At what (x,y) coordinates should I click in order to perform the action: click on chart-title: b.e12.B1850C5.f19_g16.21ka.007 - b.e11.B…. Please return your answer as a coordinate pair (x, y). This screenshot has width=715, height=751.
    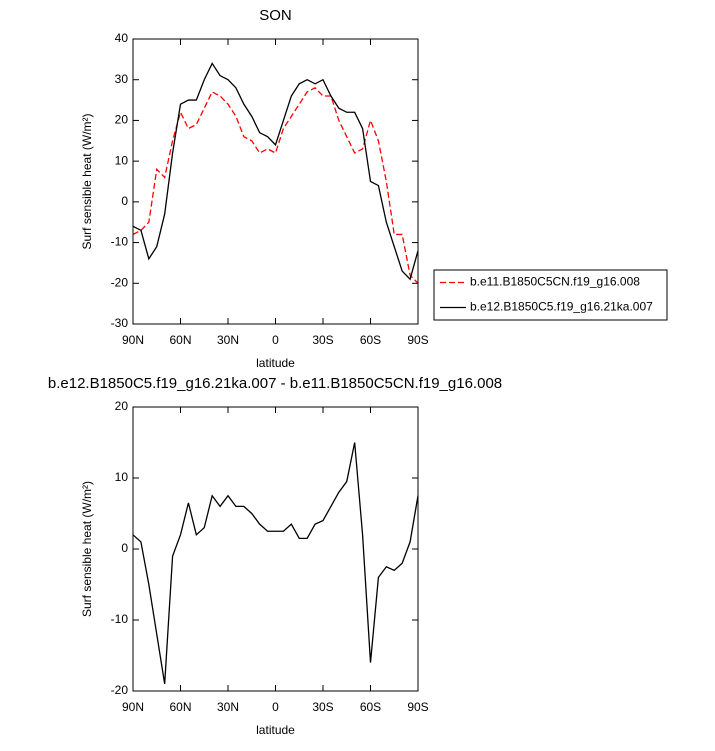
    Looking at the image, I should click on (275, 383).